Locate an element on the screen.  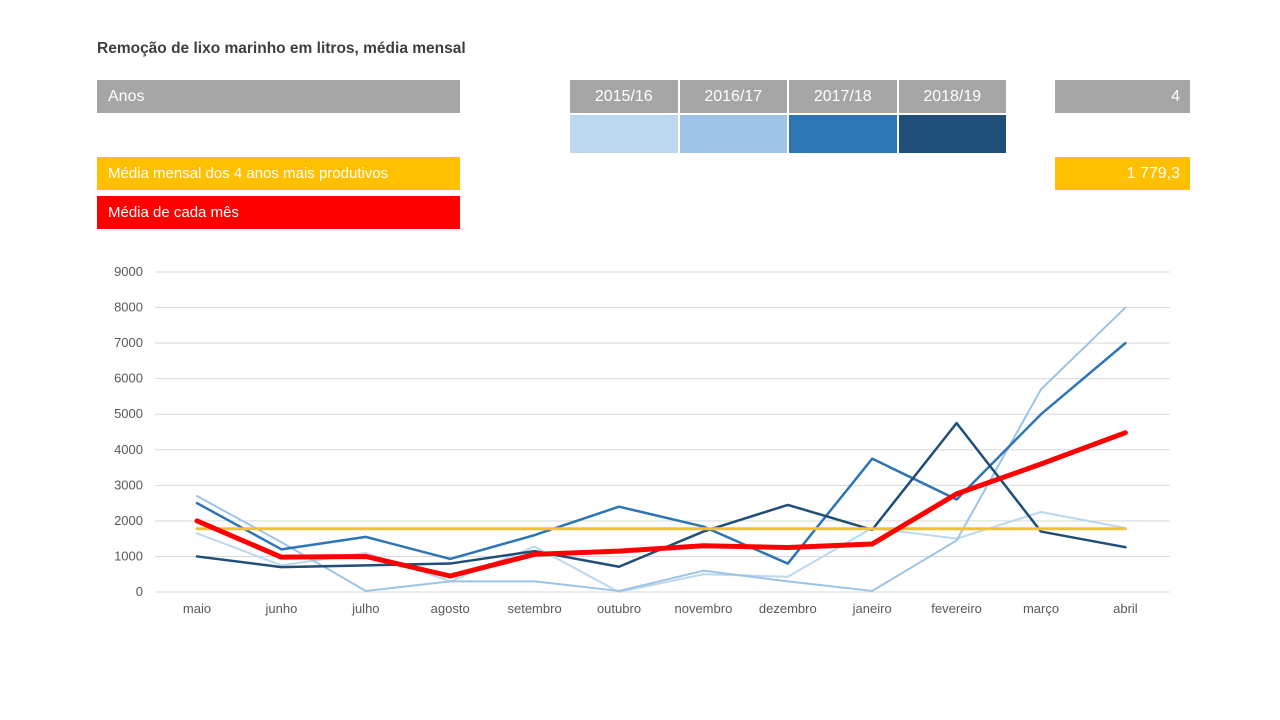
x-axis-label: julho is located at coordinates (365, 608).